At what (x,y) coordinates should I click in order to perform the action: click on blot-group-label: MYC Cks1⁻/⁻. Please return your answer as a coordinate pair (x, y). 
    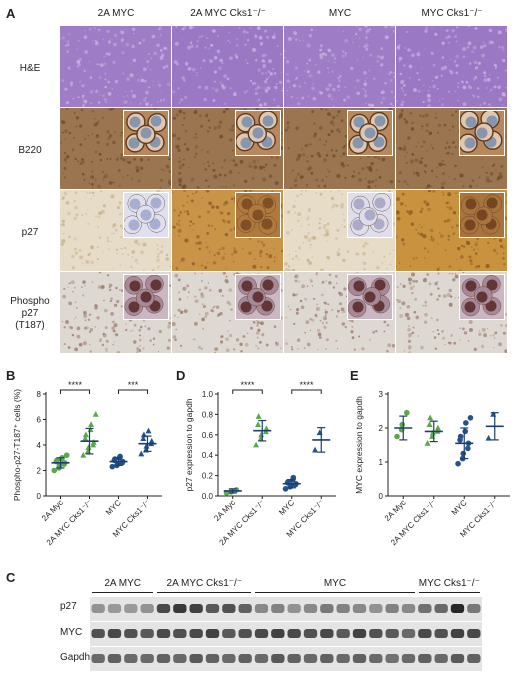
    Looking at the image, I should click on (449, 583).